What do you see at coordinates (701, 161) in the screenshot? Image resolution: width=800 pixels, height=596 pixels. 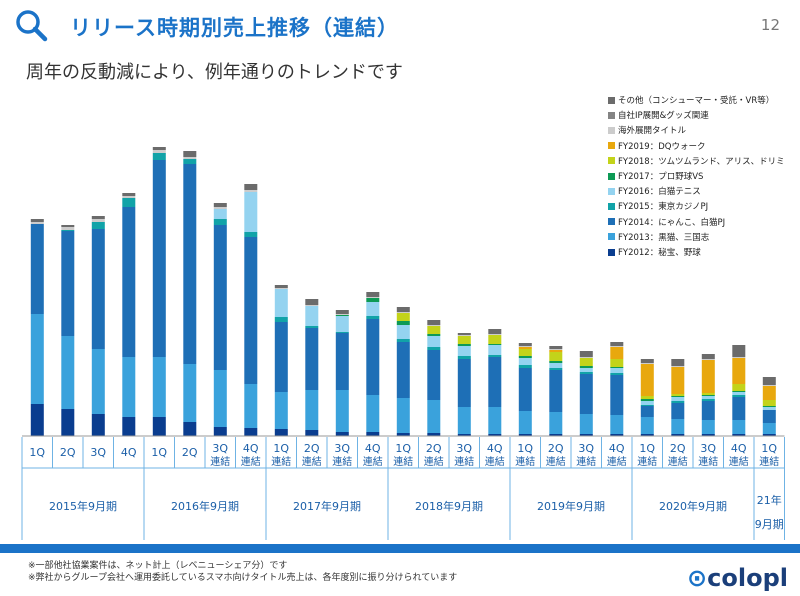 I see `legend-label: FY2018：ツムツムランド、アリス、ドリミ` at bounding box center [701, 161].